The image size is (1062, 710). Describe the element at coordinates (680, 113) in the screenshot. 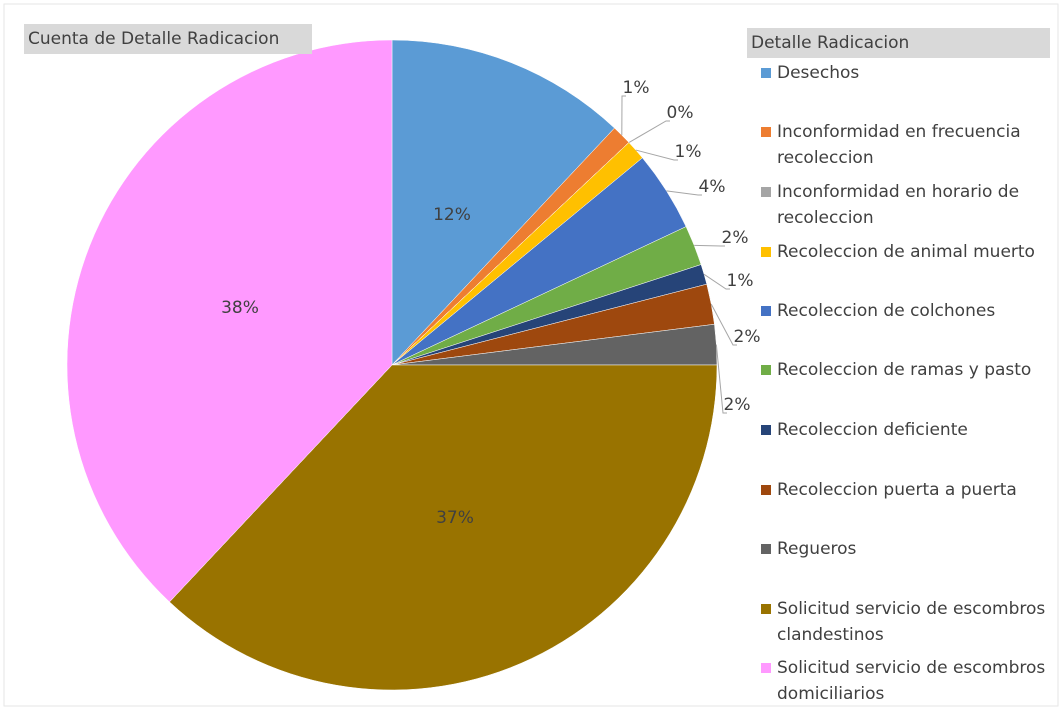

I see `data-label: 0%` at that location.